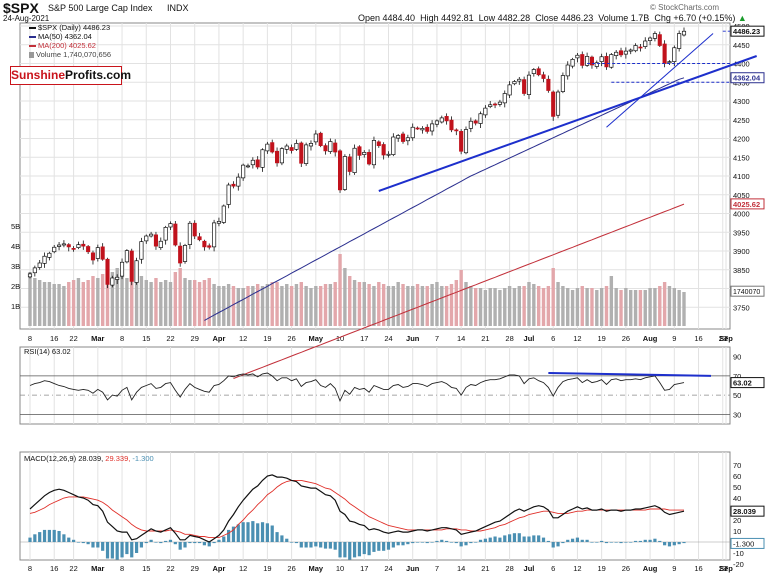 The width and height of the screenshot is (765, 575). I want to click on rsi-divergence-line, so click(630, 374).